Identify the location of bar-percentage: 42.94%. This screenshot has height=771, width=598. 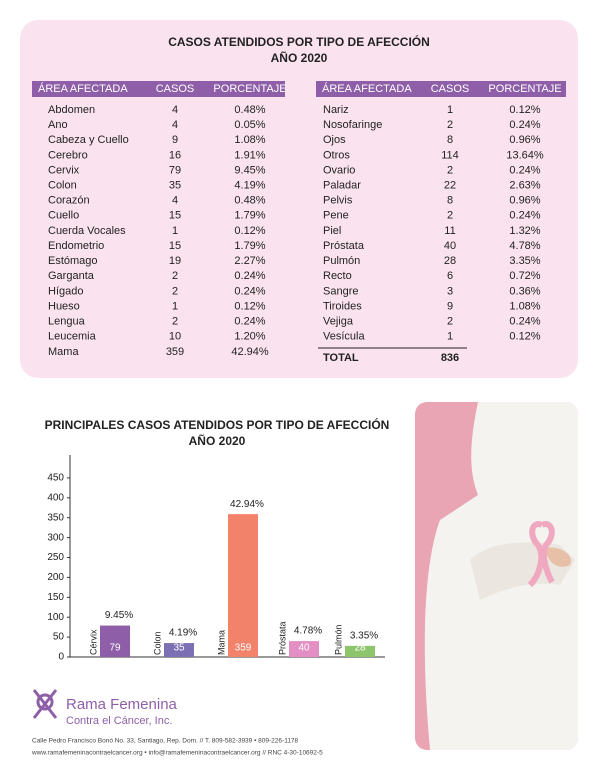
(247, 504).